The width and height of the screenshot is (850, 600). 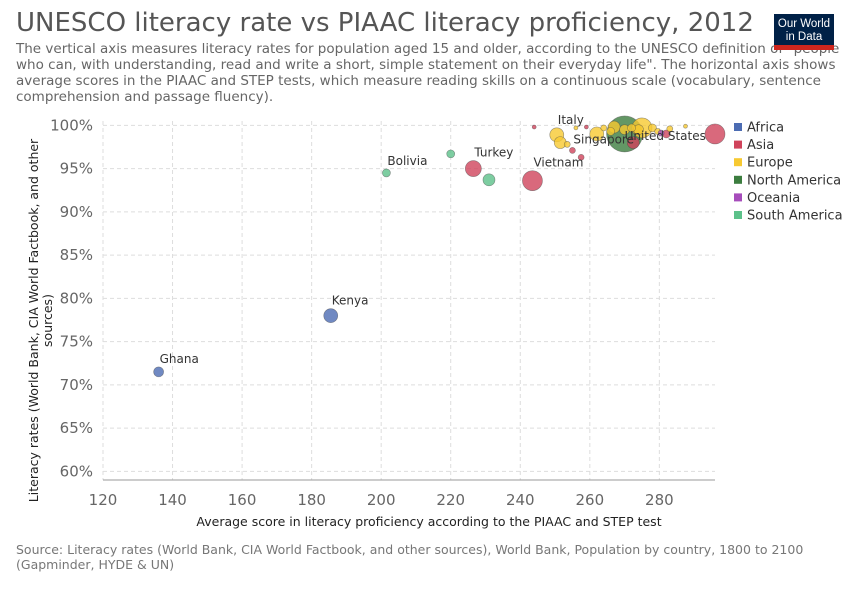 I want to click on point-label: Vietnam, so click(x=558, y=163).